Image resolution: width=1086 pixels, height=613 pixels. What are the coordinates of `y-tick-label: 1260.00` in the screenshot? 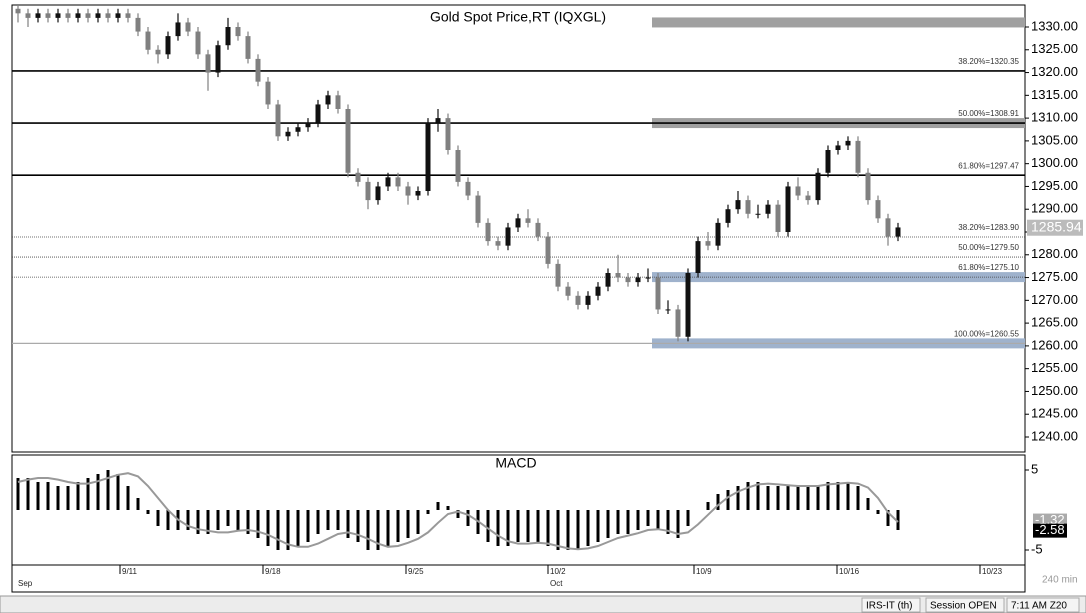 It's located at (1054, 344).